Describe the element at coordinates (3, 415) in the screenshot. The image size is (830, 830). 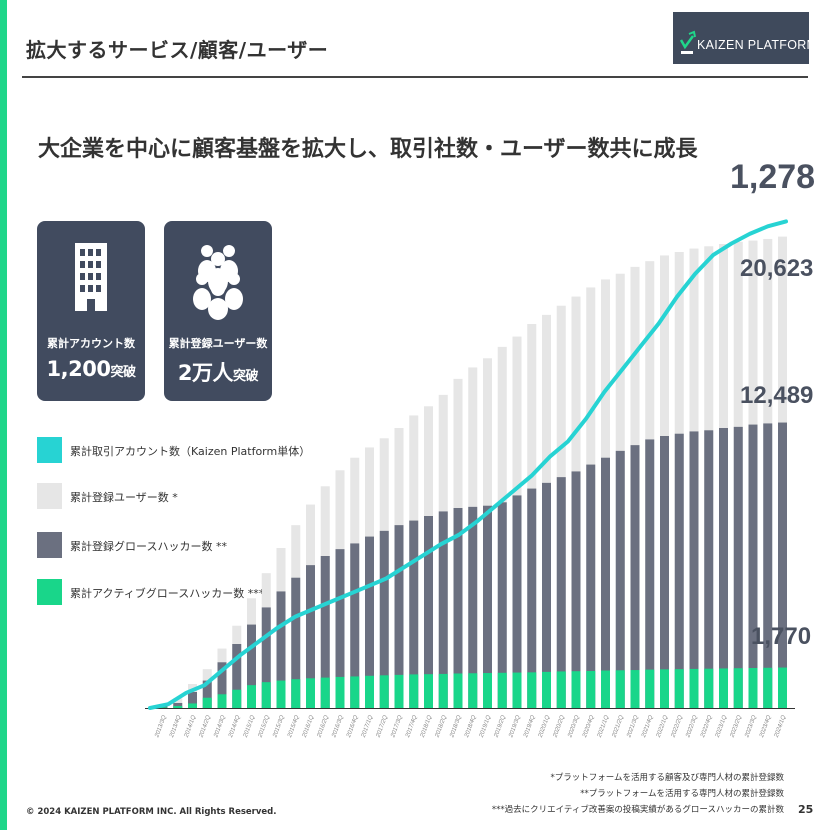
I see `accent-bar` at that location.